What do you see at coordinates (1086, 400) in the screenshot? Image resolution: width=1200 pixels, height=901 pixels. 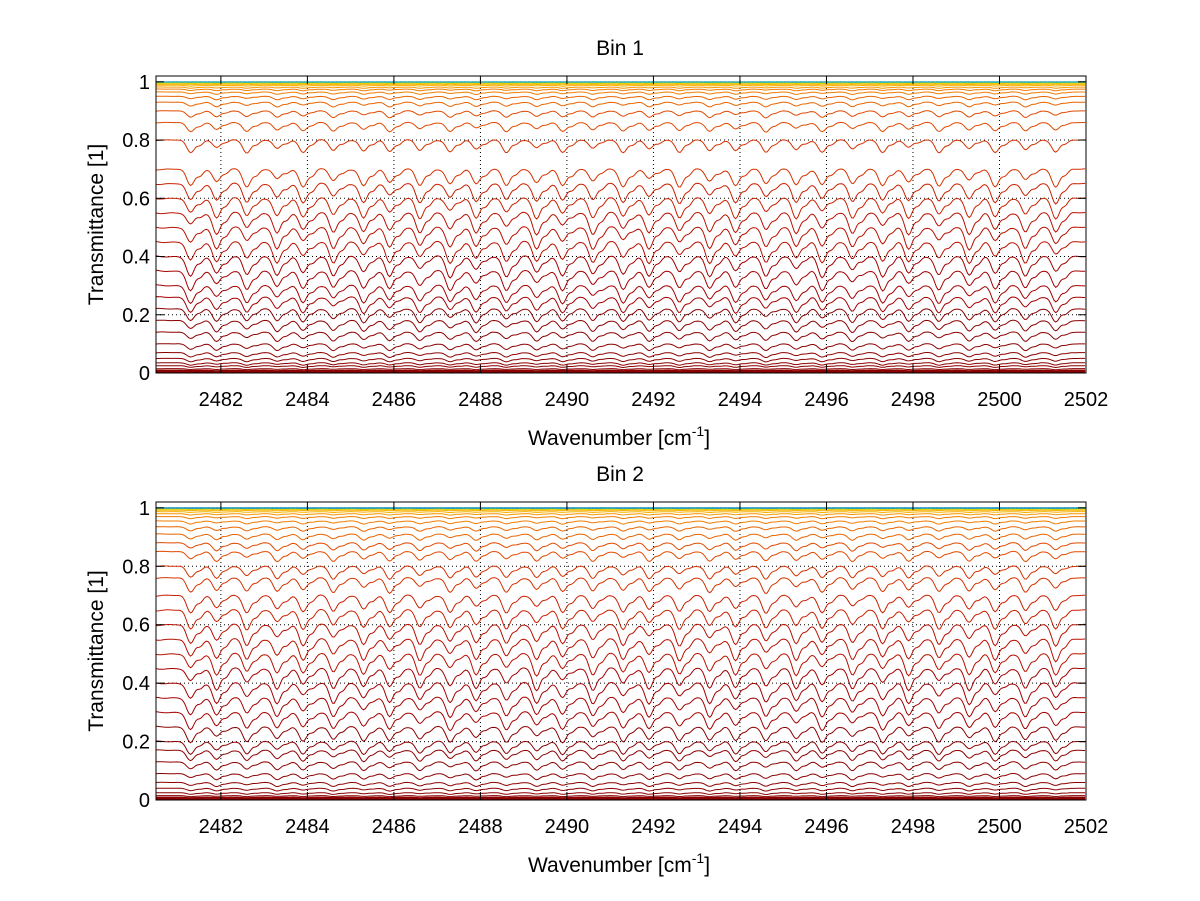 I see `x-tick-label: 2502` at bounding box center [1086, 400].